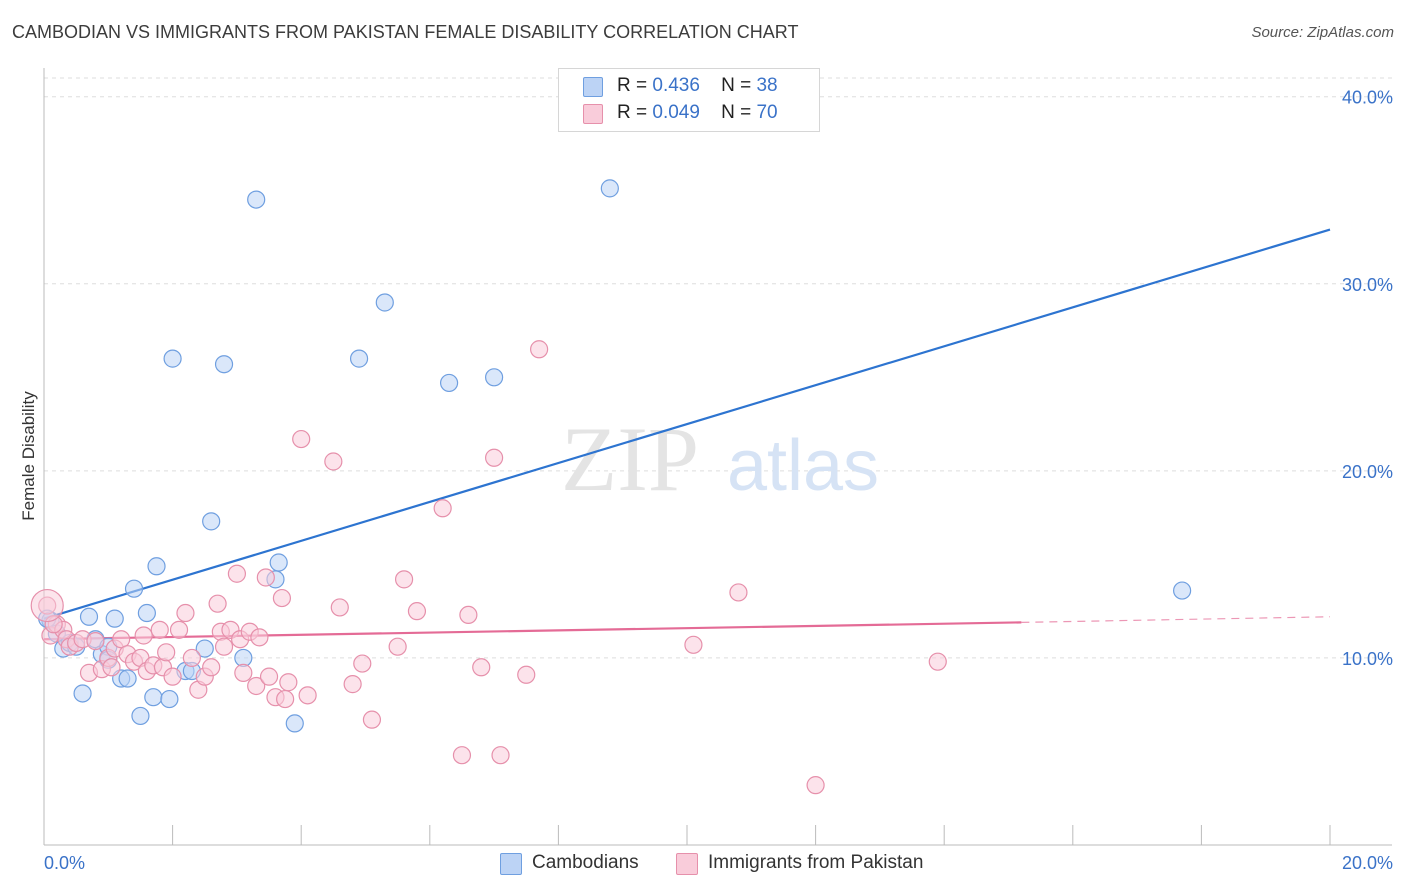  What do you see at coordinates (630, 459) in the screenshot?
I see `watermark-zip: ZIP` at bounding box center [630, 459].